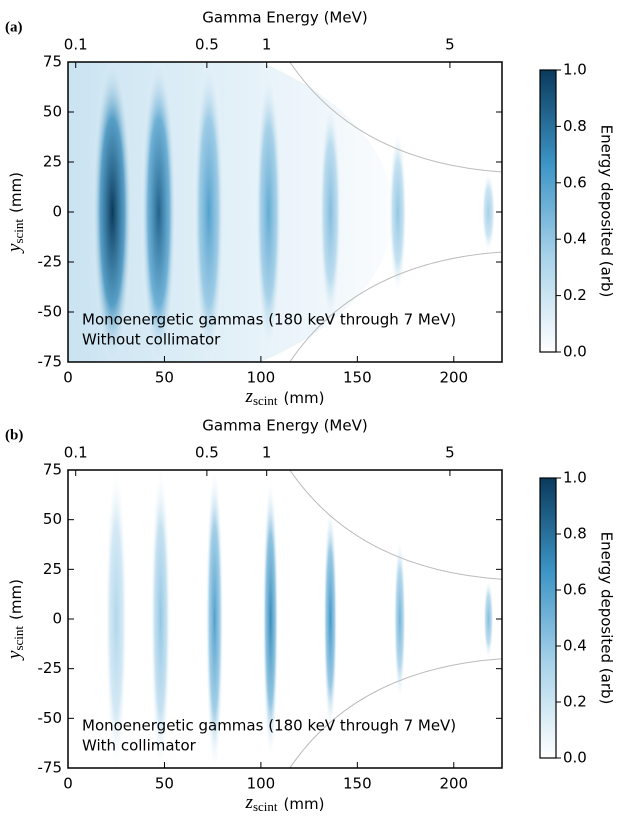 The image size is (617, 816). I want to click on annotation: With collimator, so click(139, 746).